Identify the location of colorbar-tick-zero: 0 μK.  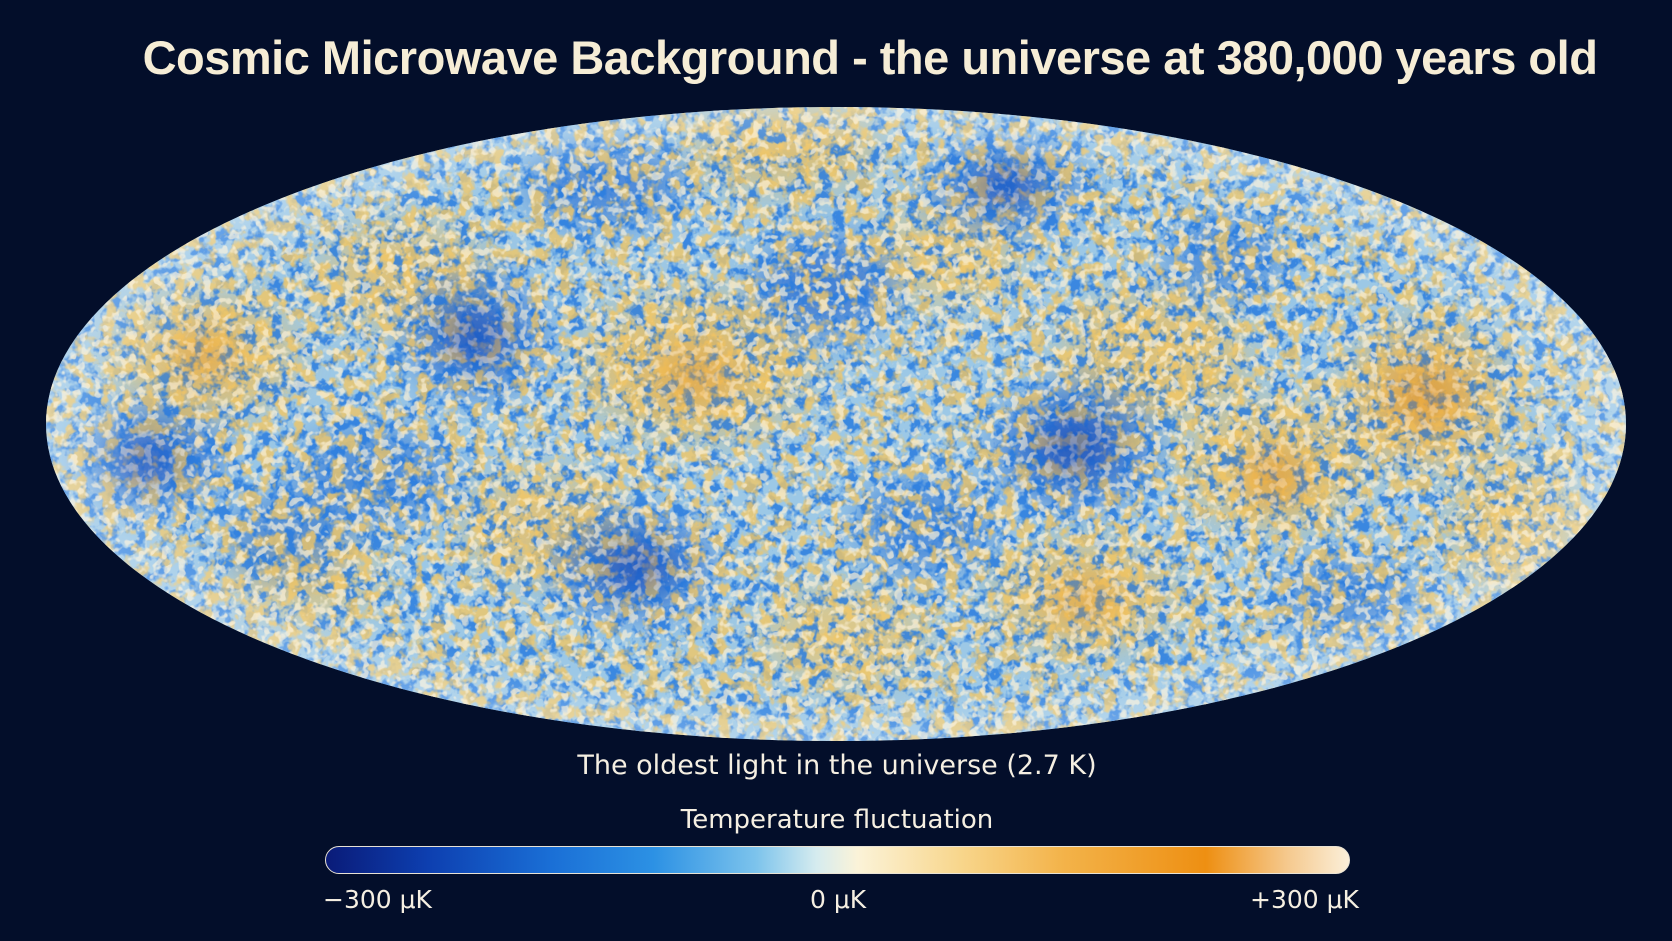
(838, 899).